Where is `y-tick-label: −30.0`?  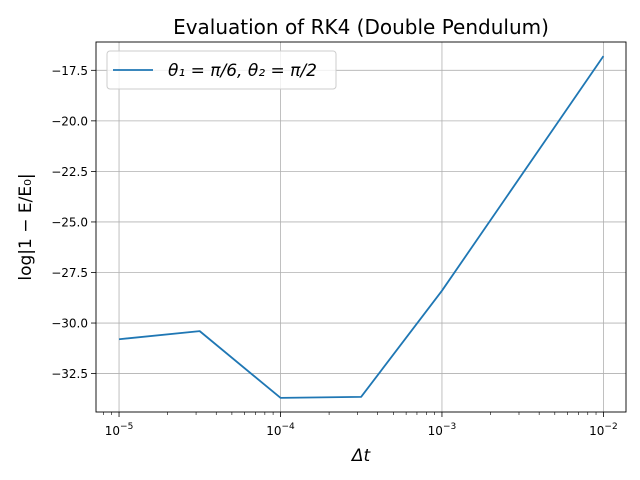
y-tick-label: −30.0 is located at coordinates (69, 324).